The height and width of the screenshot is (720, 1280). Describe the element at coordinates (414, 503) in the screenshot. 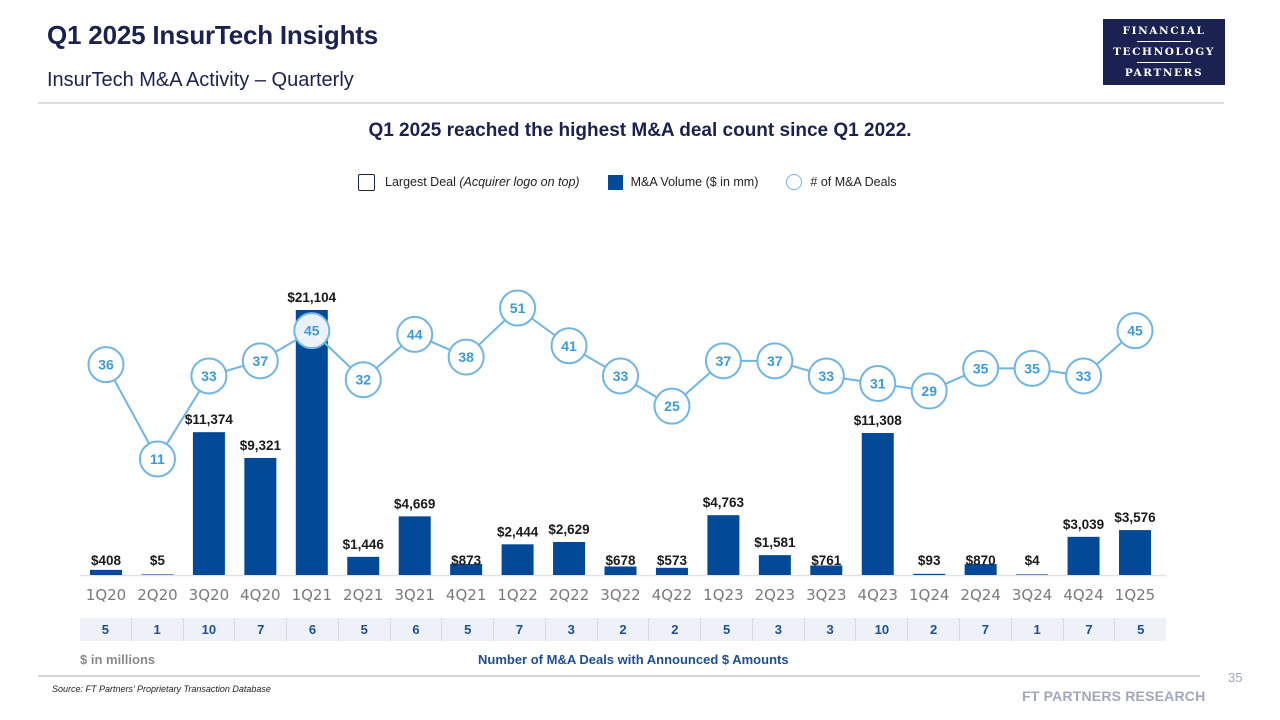

I see `volume-data-label: $4,669` at that location.